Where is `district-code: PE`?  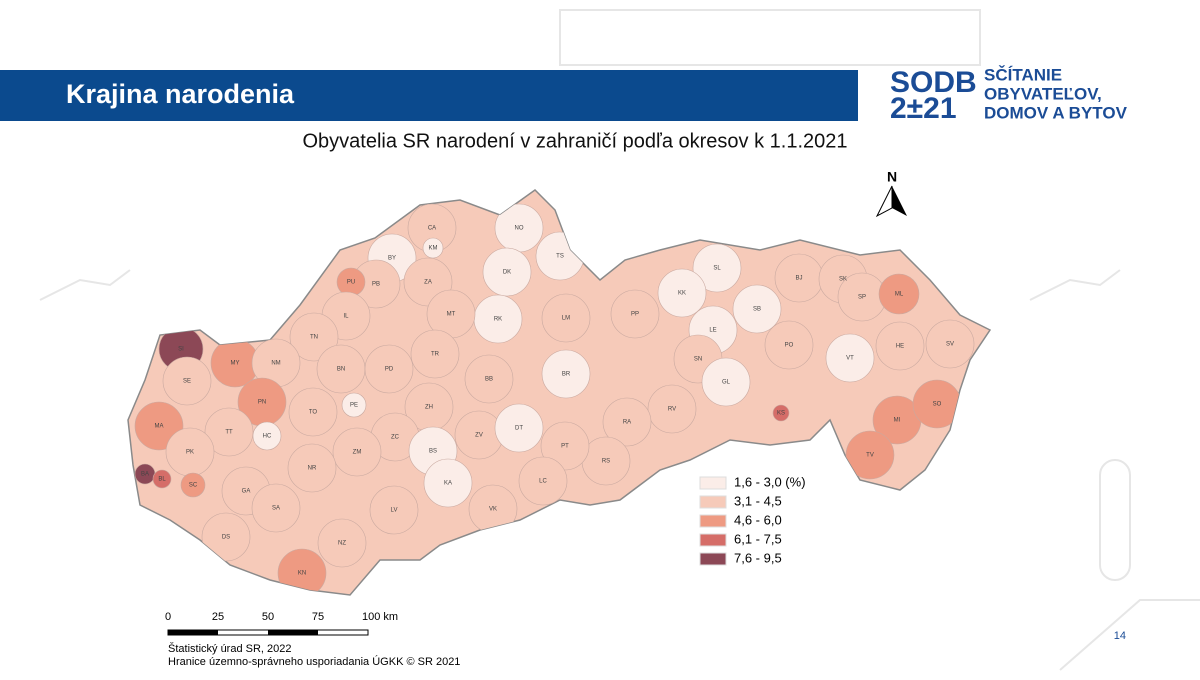
district-code: PE is located at coordinates (354, 406).